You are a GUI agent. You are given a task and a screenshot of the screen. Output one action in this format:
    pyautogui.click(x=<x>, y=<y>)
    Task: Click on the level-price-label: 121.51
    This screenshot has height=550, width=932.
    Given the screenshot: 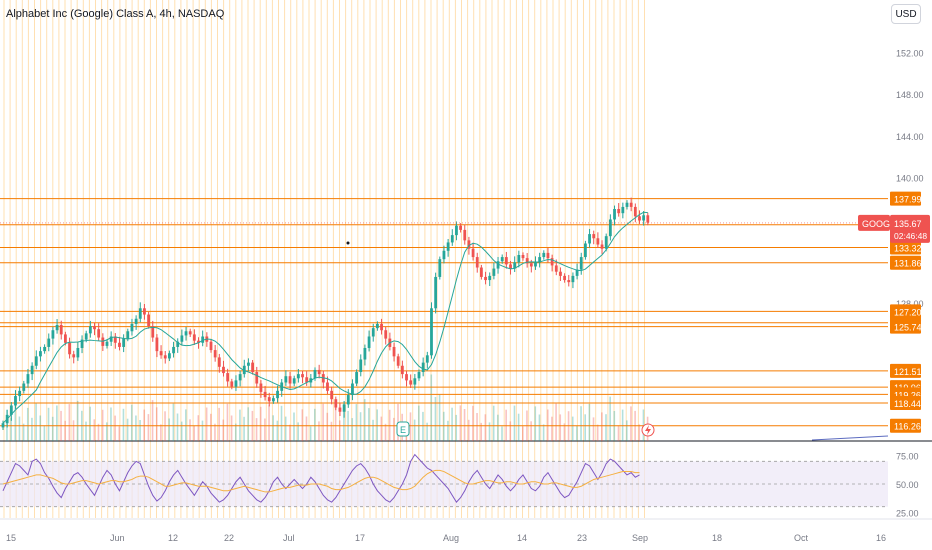 What is the action you would take?
    pyautogui.click(x=908, y=372)
    